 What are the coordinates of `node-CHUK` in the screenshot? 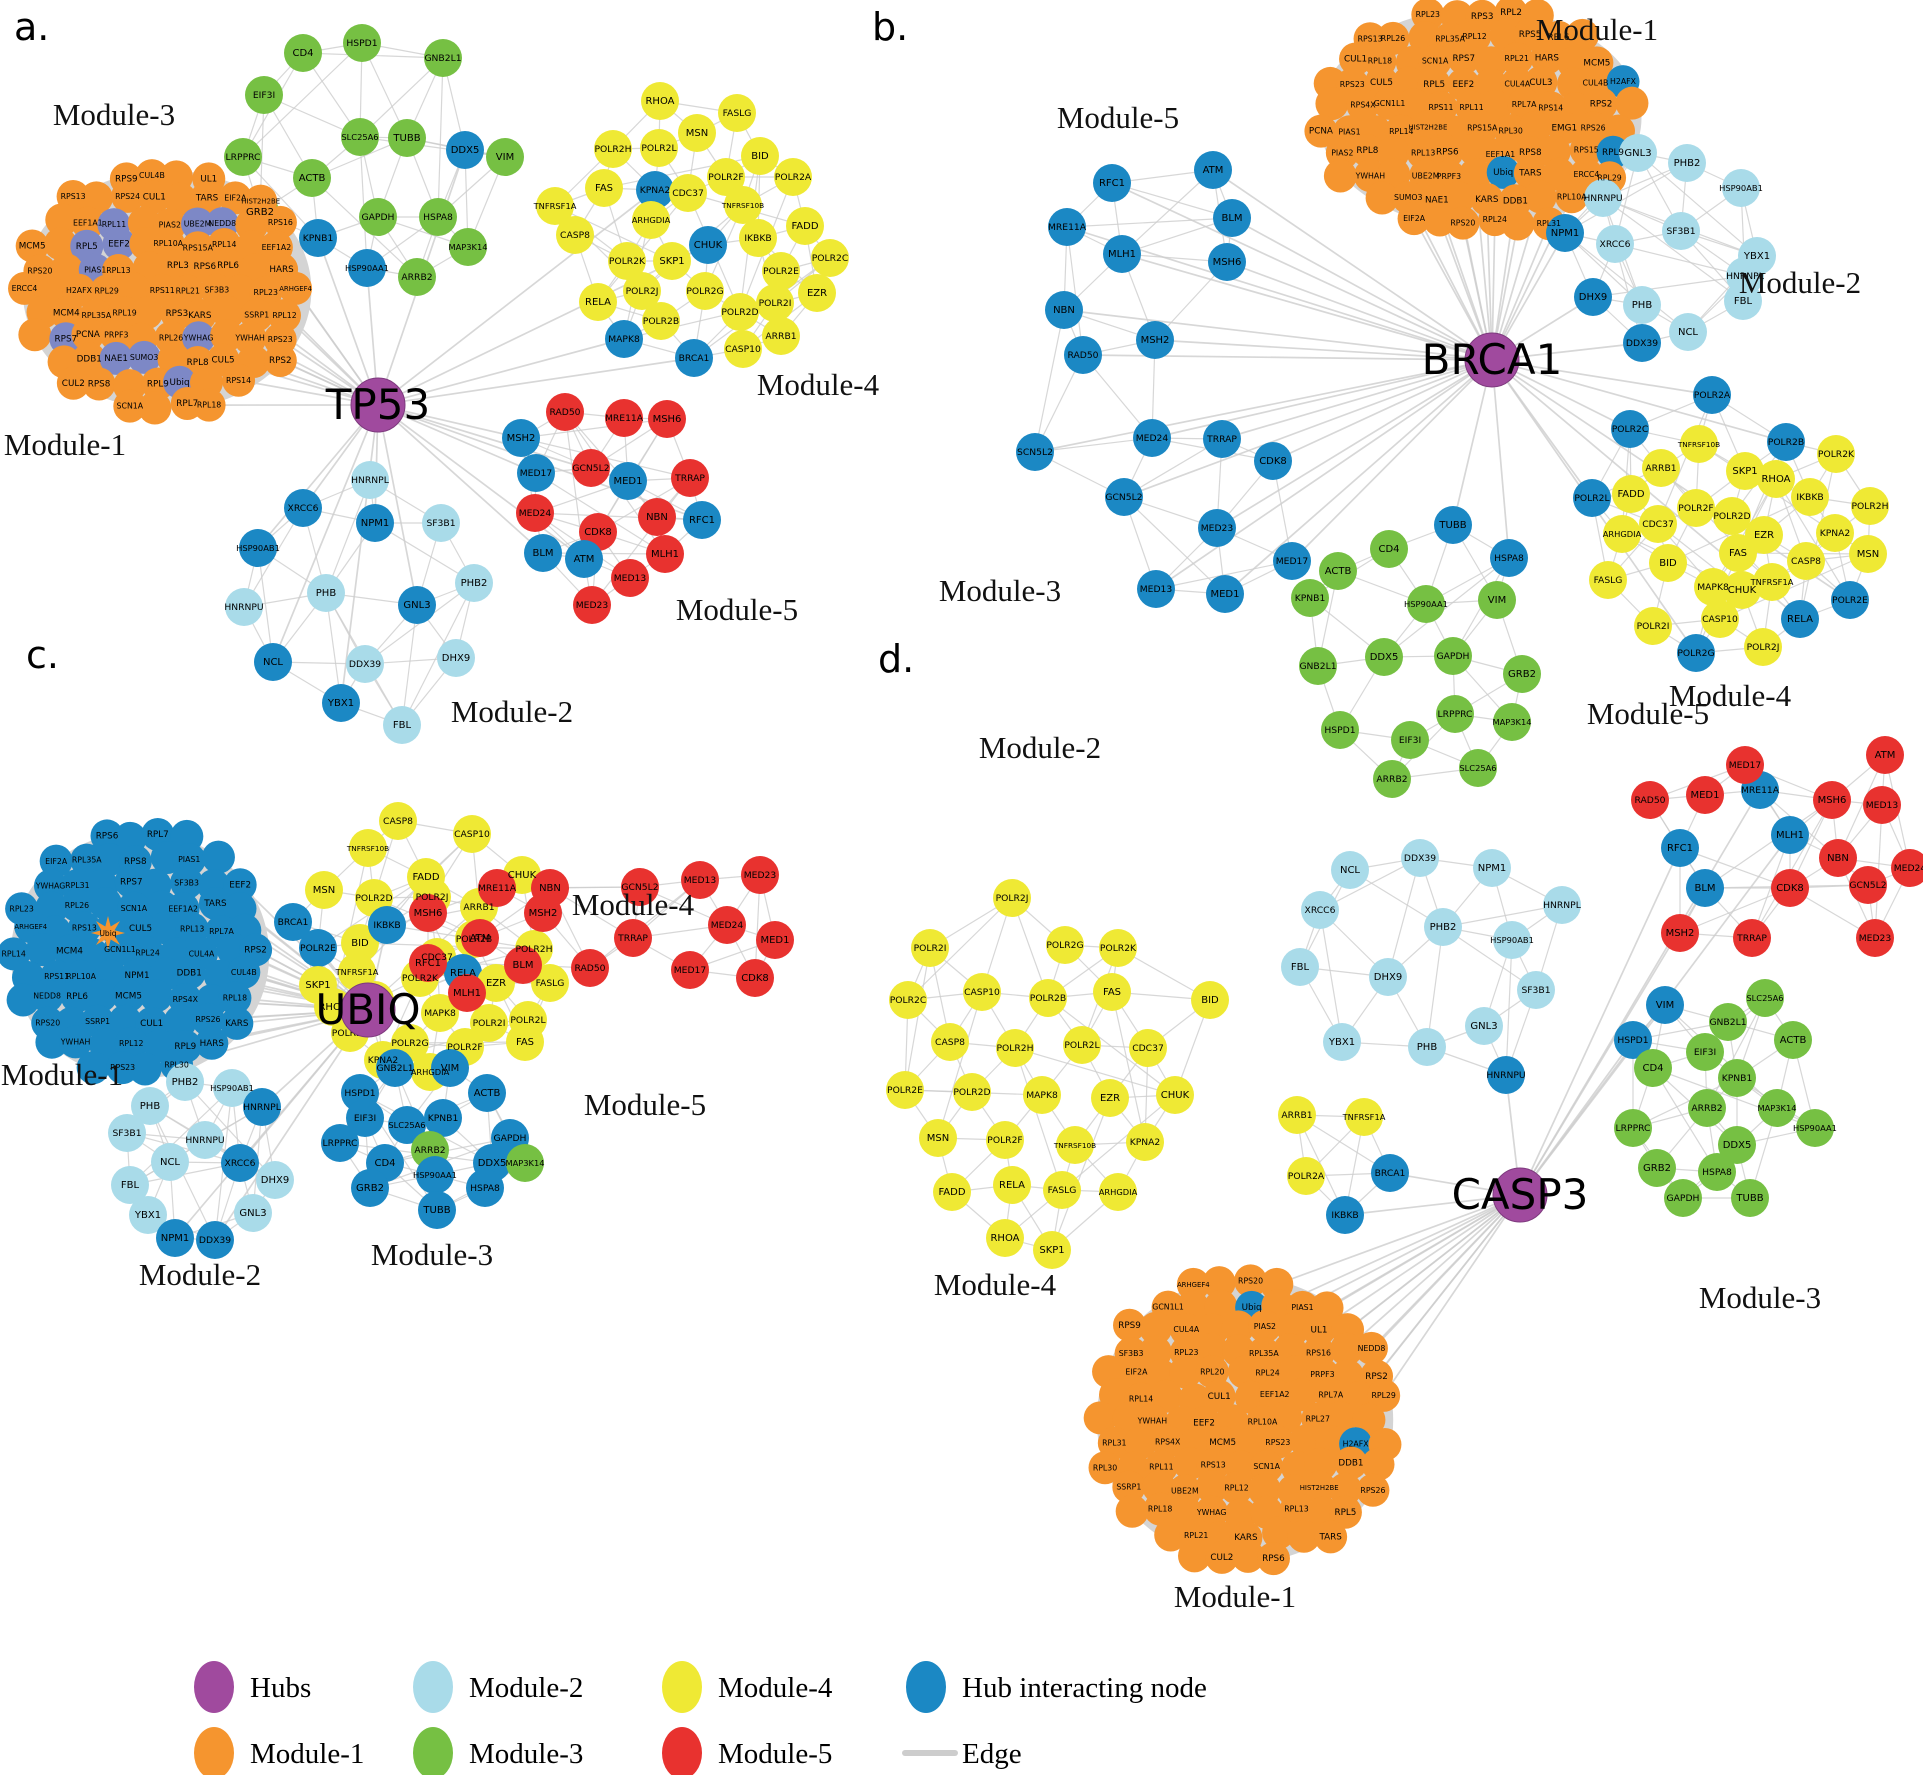 It's located at (708, 245).